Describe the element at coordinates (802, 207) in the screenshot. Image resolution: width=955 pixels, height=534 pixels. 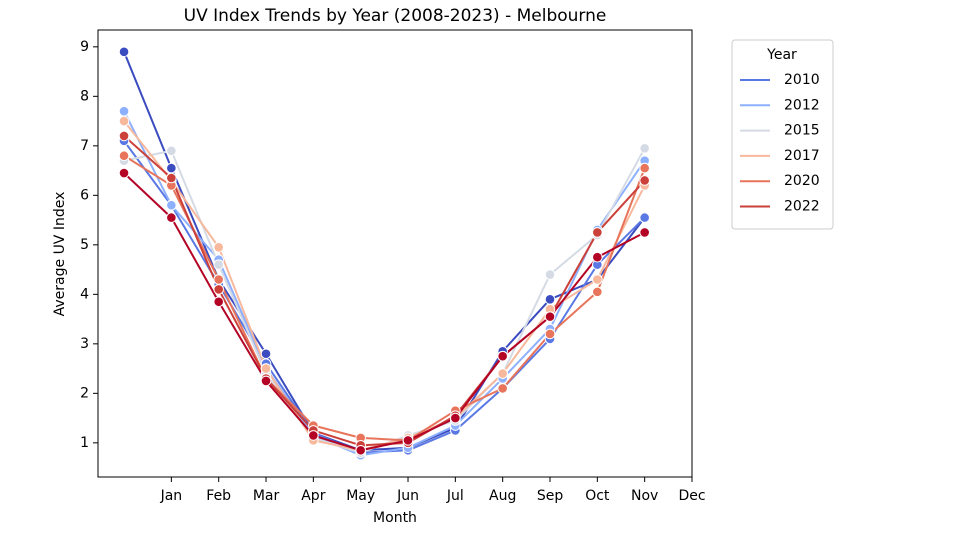
I see `legend-label: 2022` at that location.